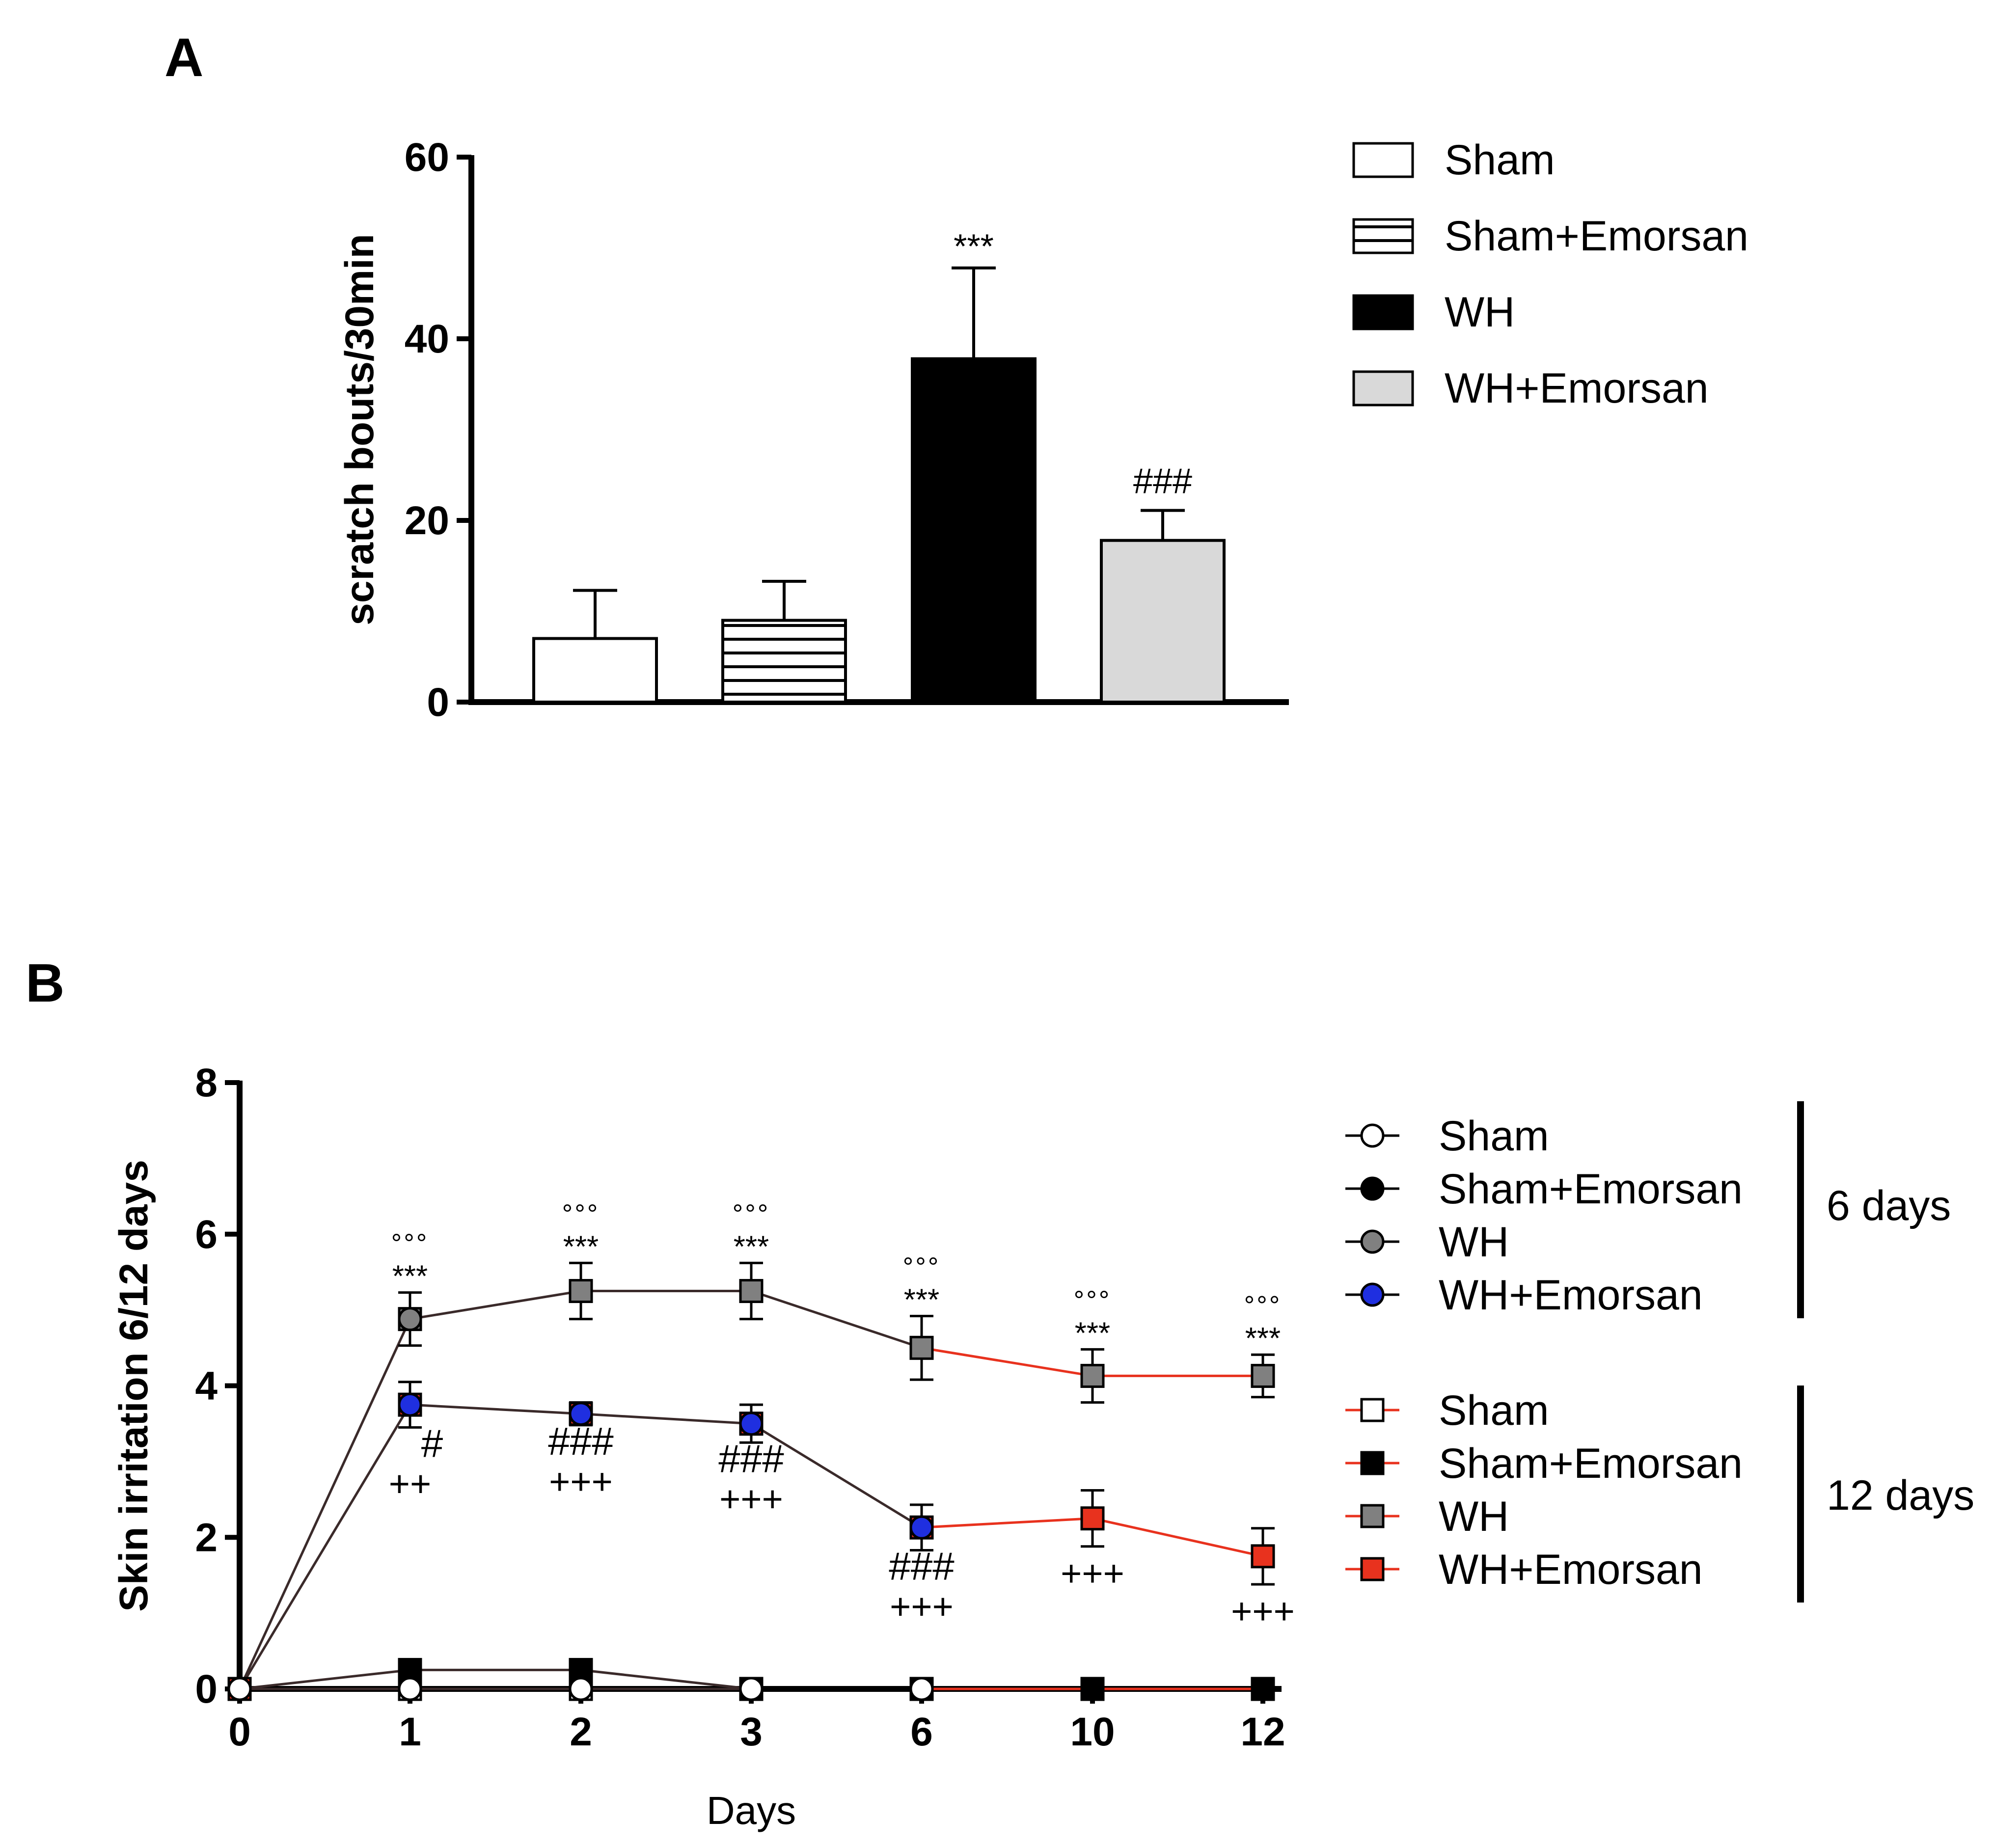  What do you see at coordinates (752, 1732) in the screenshot?
I see `x-tick-label: 3` at bounding box center [752, 1732].